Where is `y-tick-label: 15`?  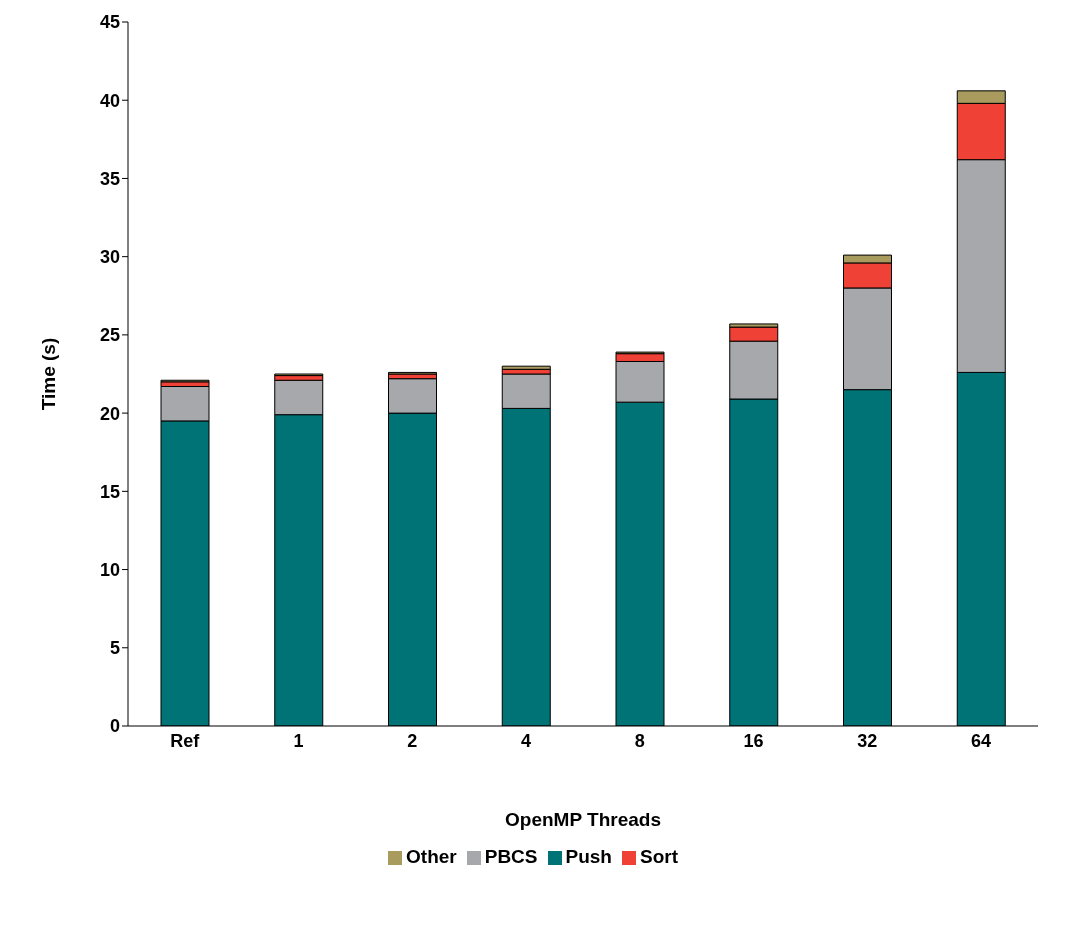 y-tick-label: 15 is located at coordinates (109, 491).